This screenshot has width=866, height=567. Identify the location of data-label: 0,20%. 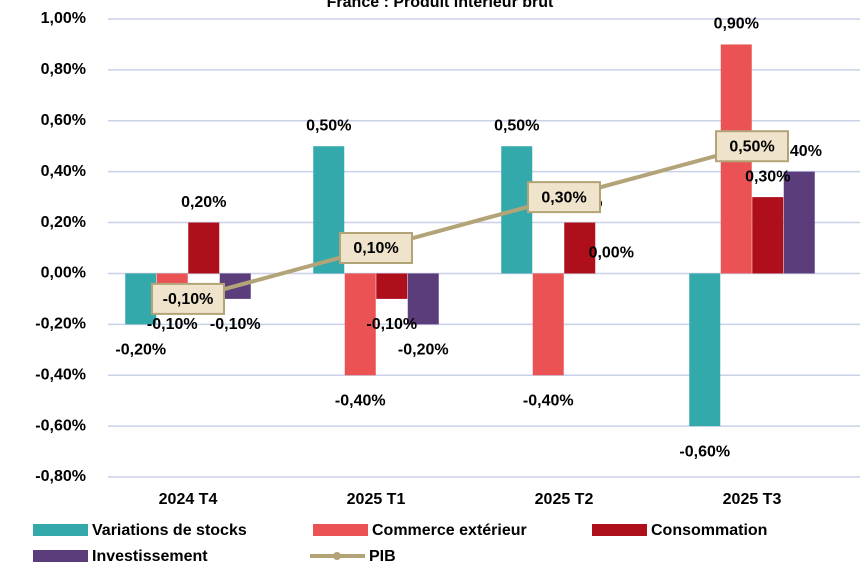
(203, 202).